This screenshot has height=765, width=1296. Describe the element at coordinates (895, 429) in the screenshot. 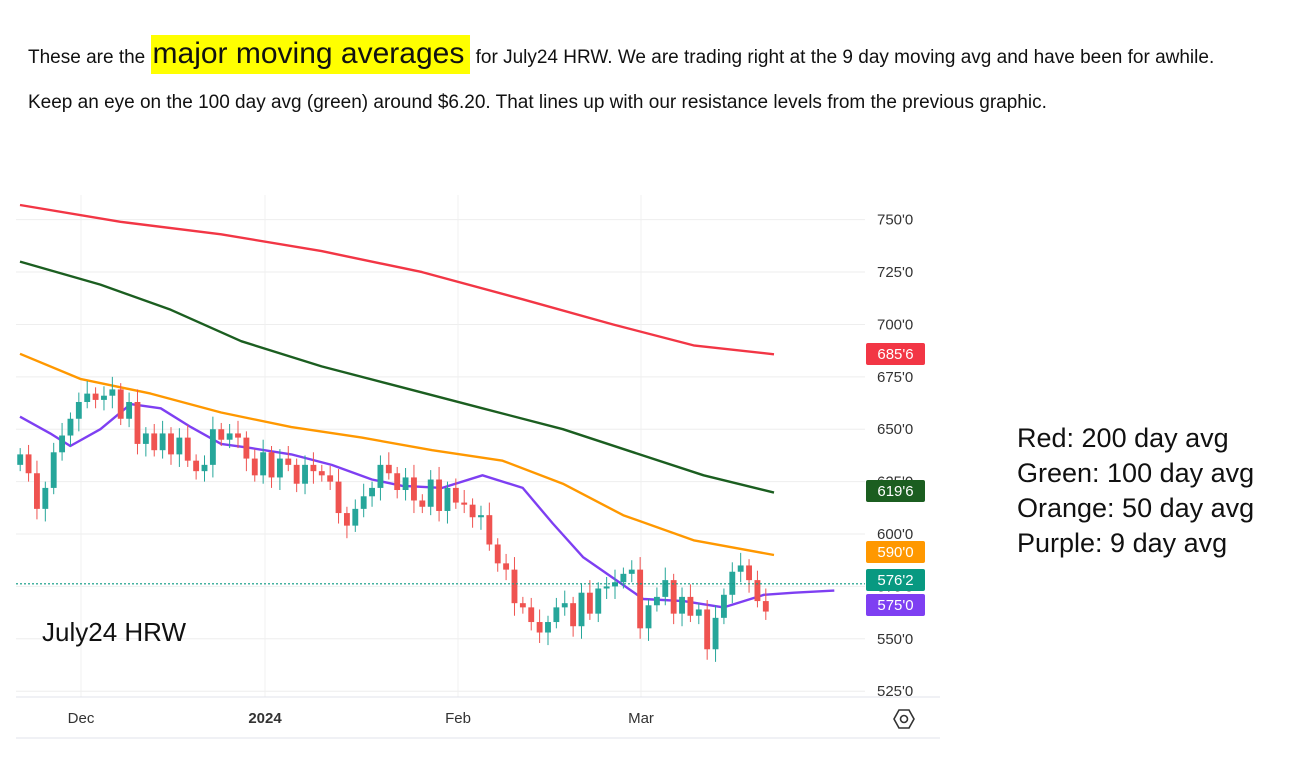

I see `y-tick-label: 650'0` at that location.